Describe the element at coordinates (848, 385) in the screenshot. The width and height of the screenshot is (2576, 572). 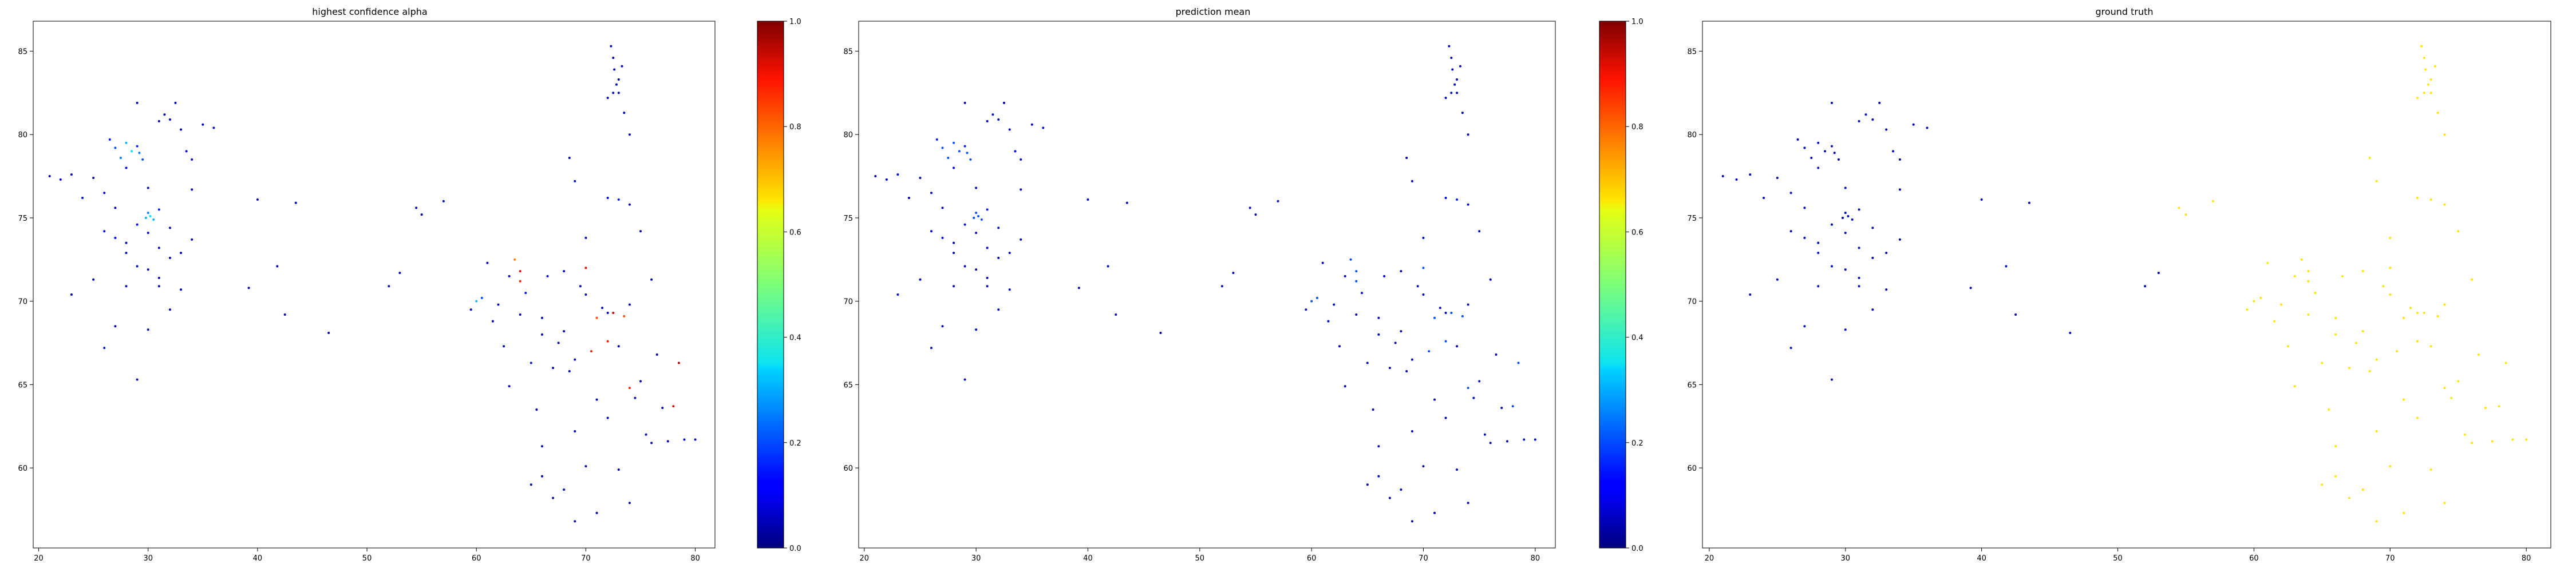
I see `y-tick-label: 65` at that location.